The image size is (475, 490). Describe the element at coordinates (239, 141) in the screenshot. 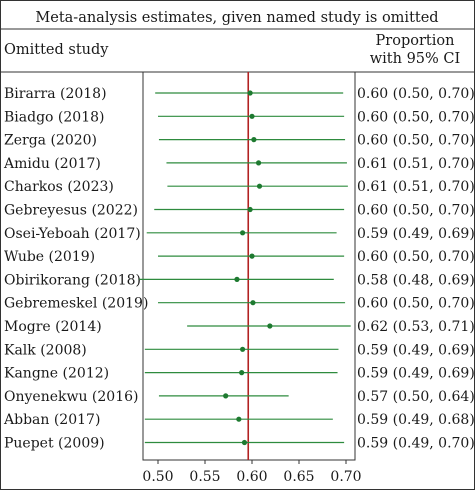

I see `study-row: Zerga (2020) 0.60 (0.50, 0.70)` at that location.